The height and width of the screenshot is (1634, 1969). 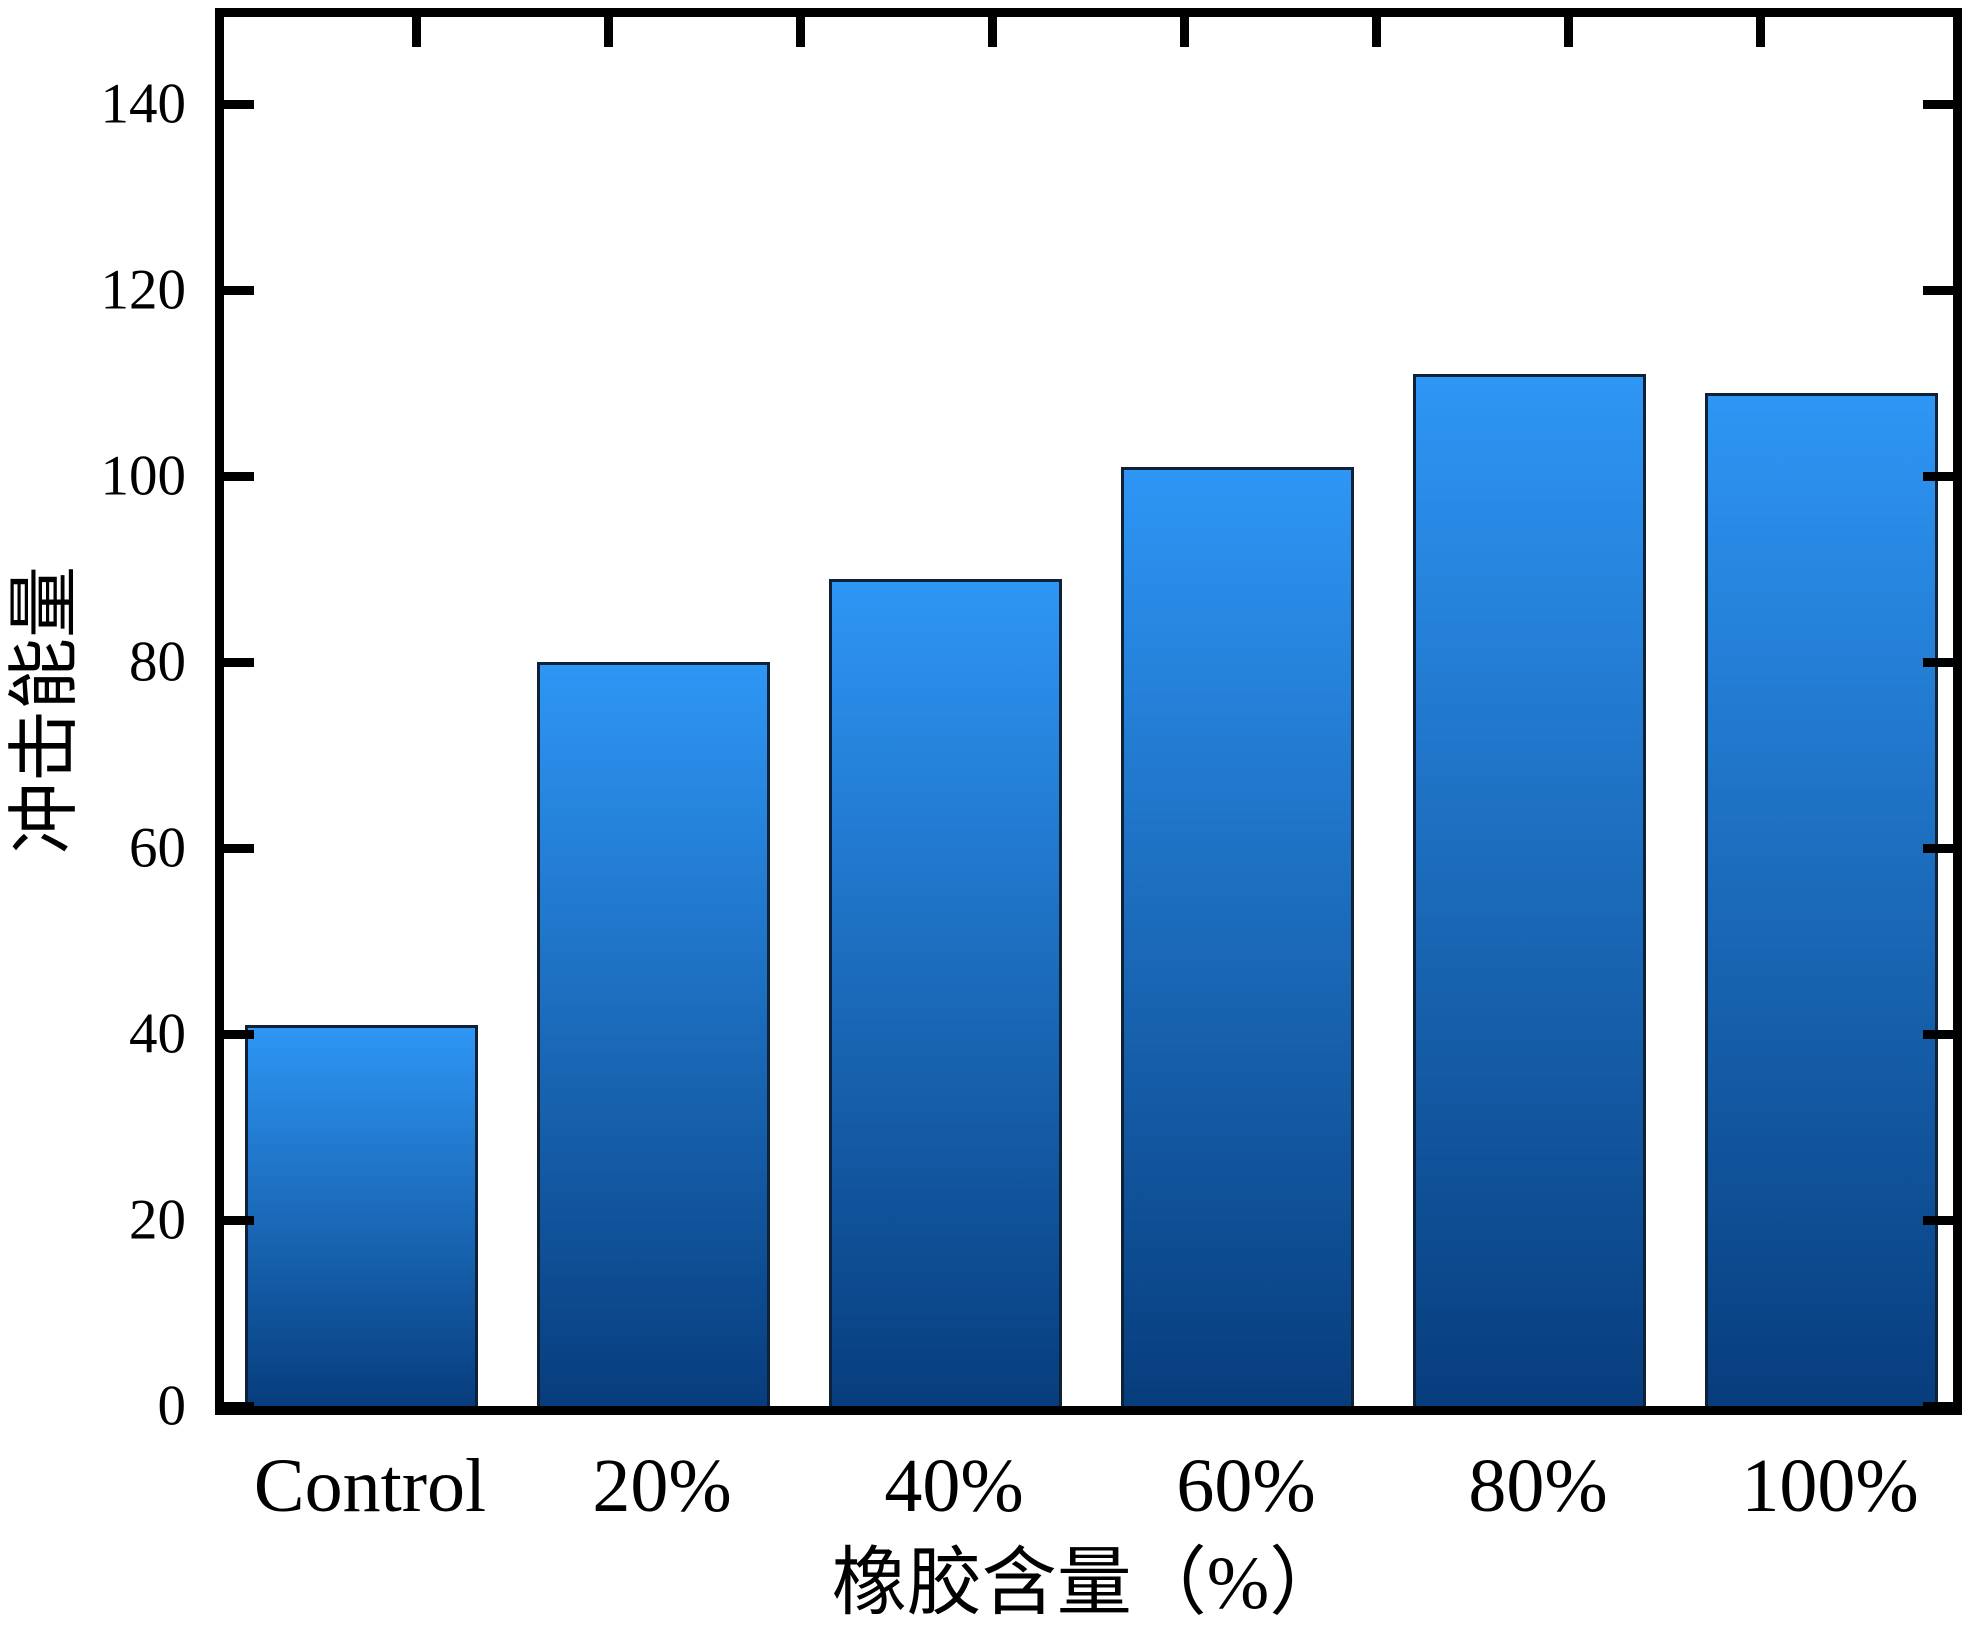 I want to click on bar-40%, so click(x=945, y=992).